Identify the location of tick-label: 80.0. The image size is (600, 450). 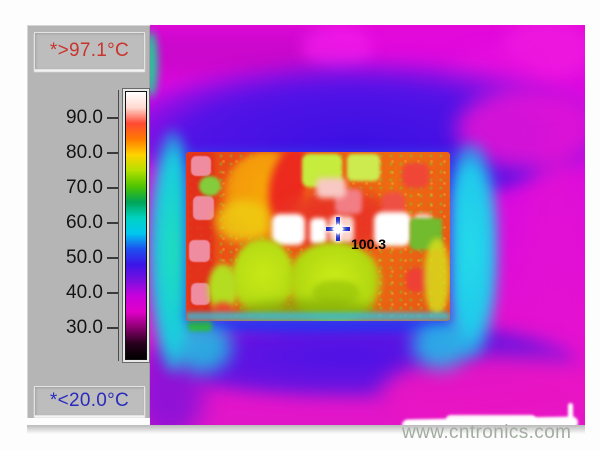
(84, 152).